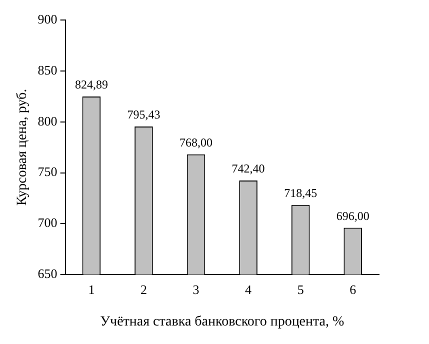 The image size is (429, 344). I want to click on data-label: 768,00, so click(196, 143).